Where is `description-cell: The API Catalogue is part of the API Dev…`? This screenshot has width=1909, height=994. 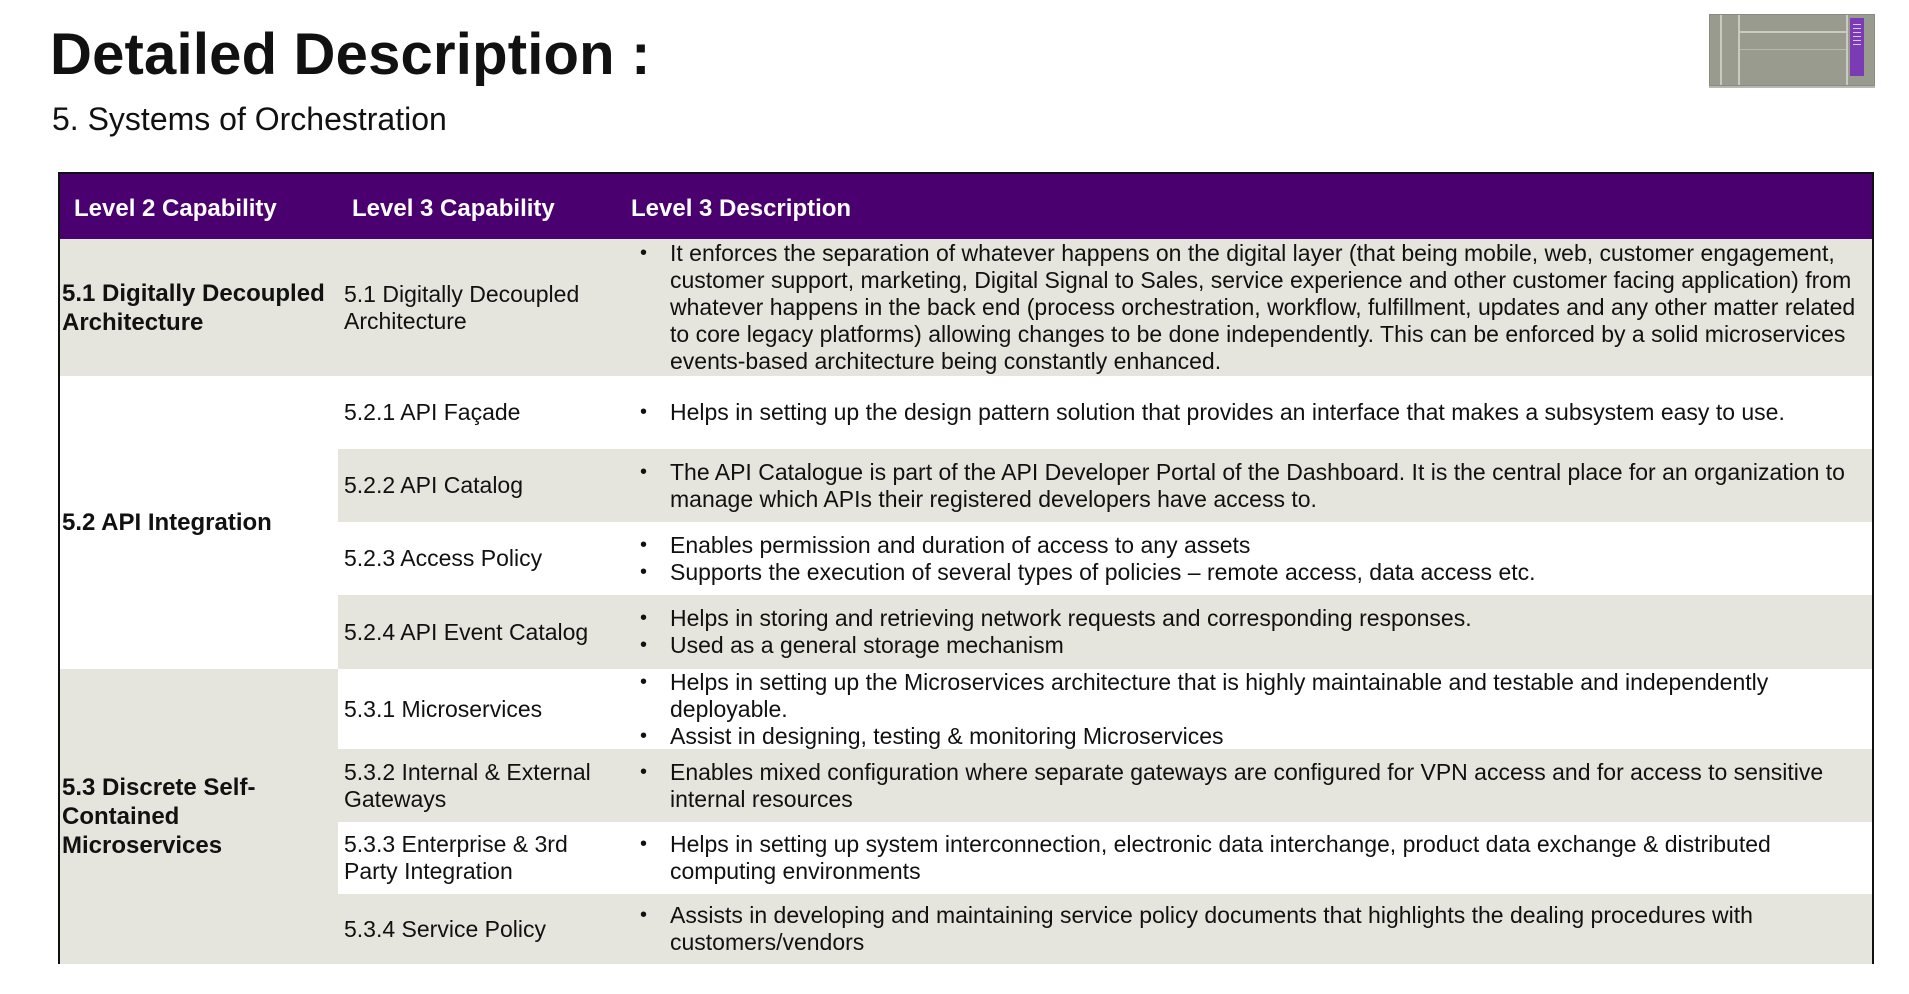 description-cell: The API Catalogue is part of the API Dev… is located at coordinates (1245, 485).